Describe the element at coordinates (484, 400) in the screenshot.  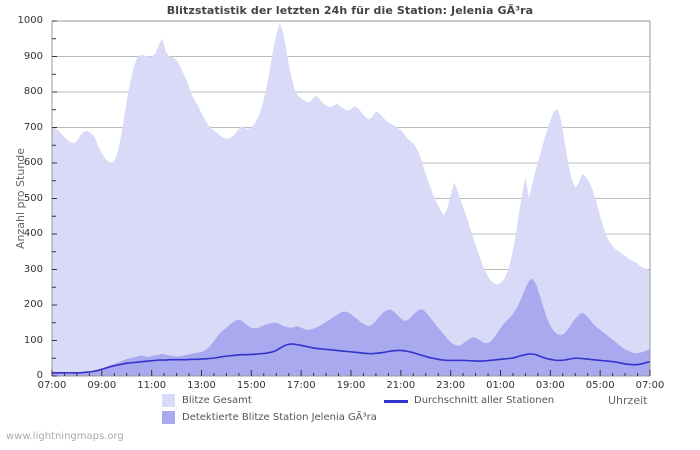
I see `legend-label-average: Durchschnitt aller Stationen` at that location.